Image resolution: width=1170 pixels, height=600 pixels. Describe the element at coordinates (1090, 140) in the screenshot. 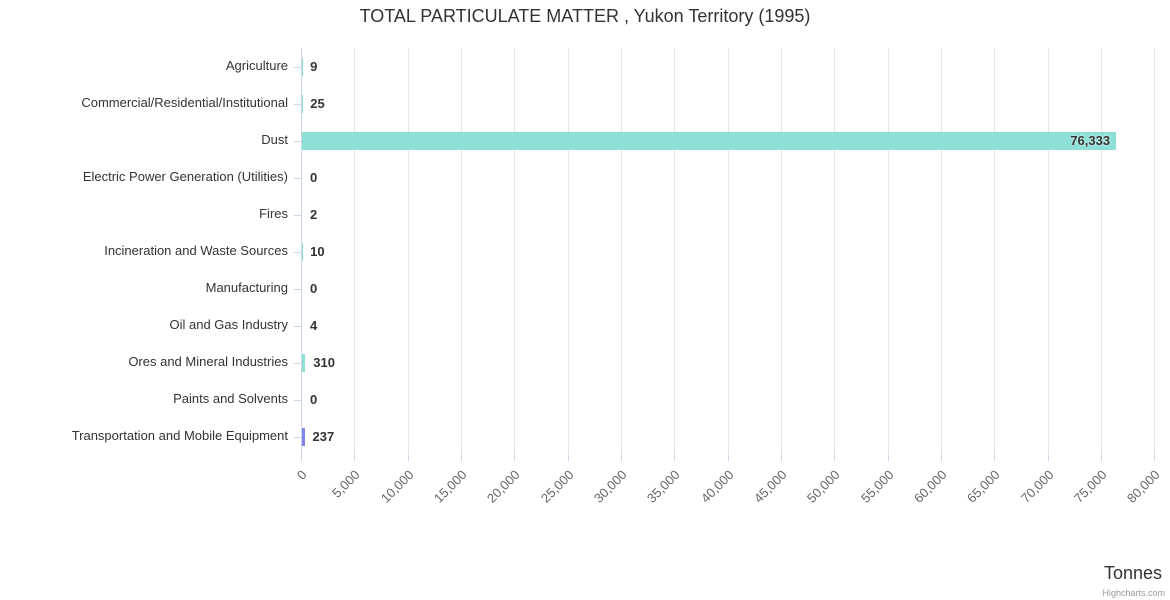

I see `value-label: 76,333` at that location.